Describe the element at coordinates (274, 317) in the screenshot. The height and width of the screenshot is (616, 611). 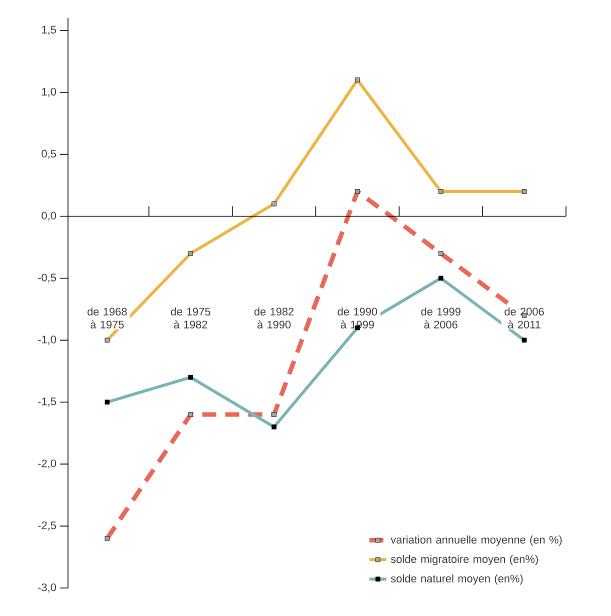
I see `x-tick-label: de 1982 à 1990` at that location.